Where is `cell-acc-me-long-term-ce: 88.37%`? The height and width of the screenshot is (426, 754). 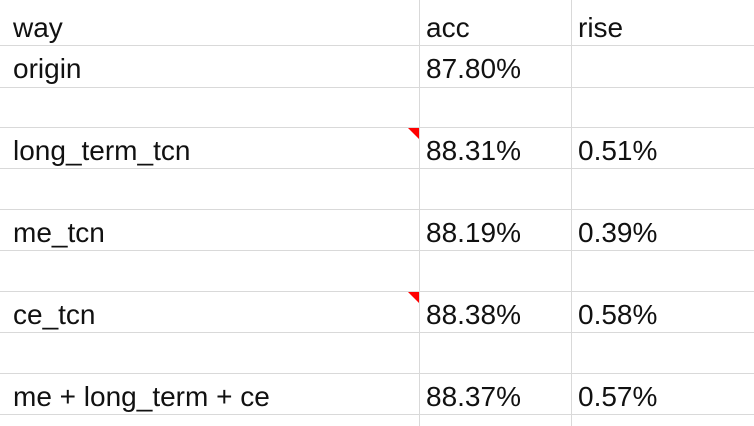 cell-acc-me-long-term-ce: 88.37% is located at coordinates (473, 396).